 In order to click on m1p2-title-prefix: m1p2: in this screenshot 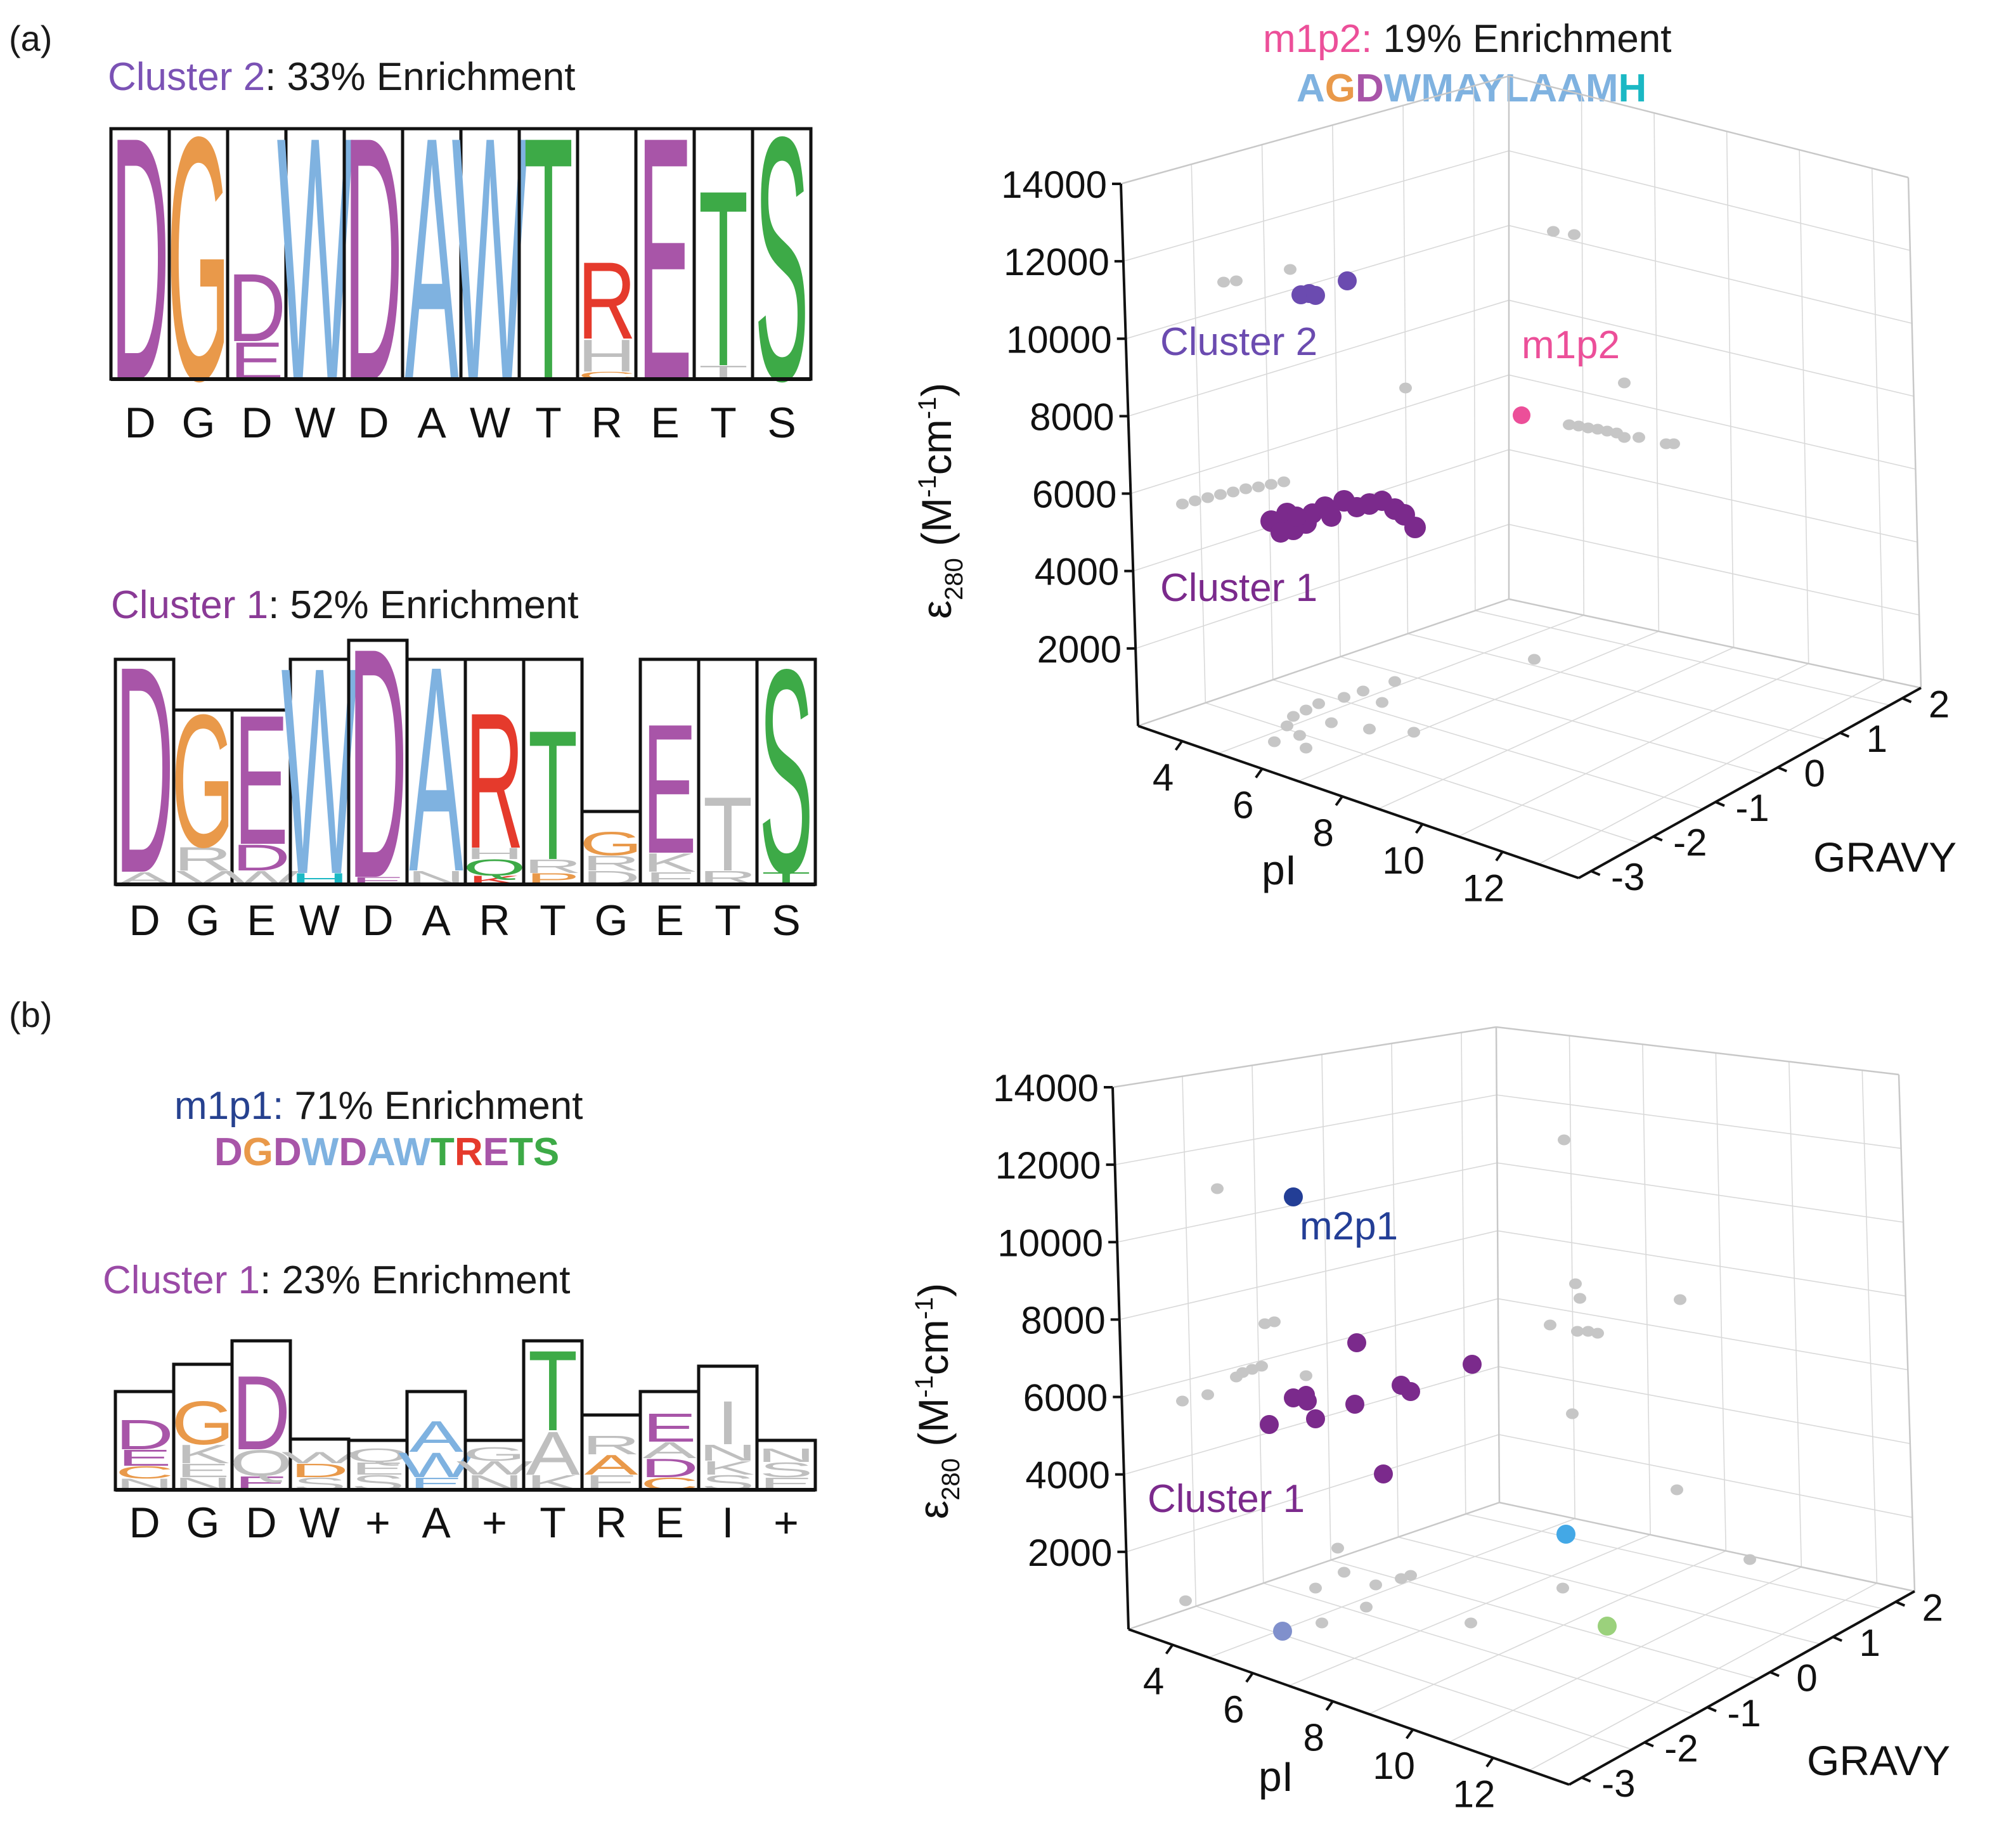, I will do `click(1317, 39)`.